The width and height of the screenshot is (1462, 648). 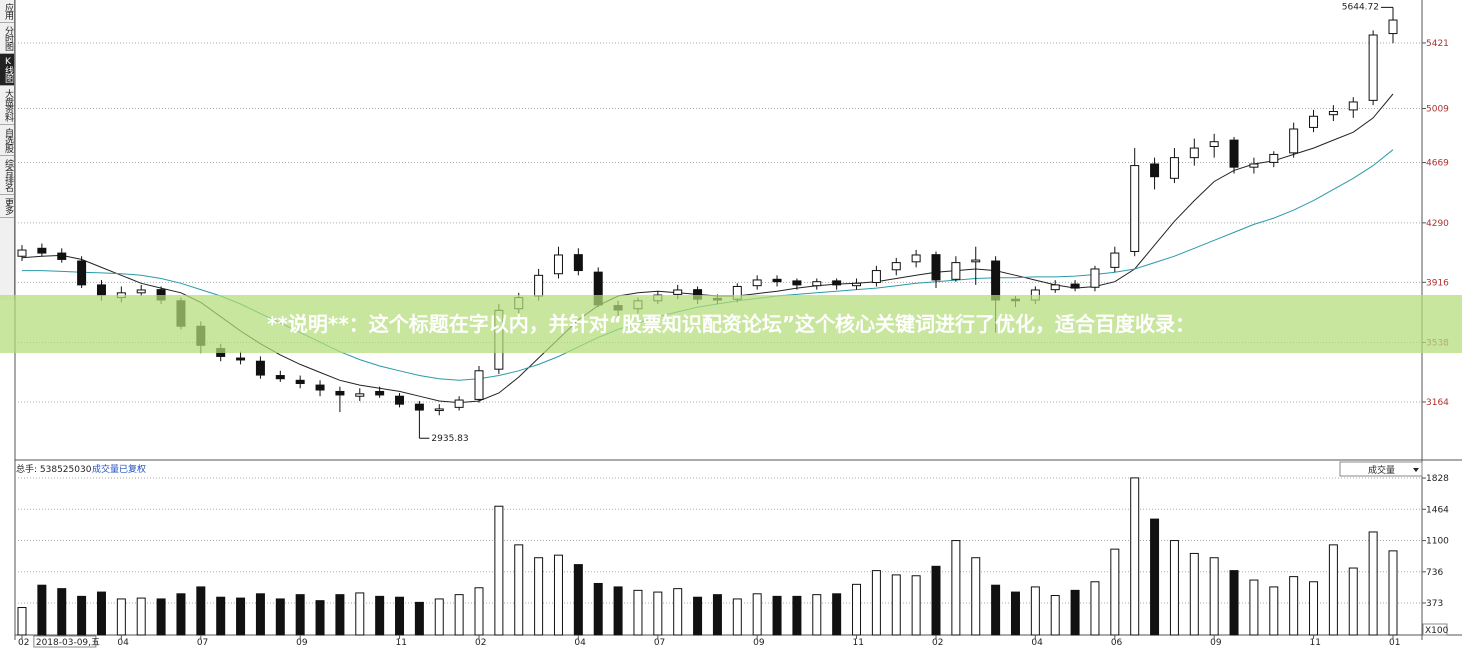 I want to click on y-tick-label: 3916, so click(x=1437, y=283).